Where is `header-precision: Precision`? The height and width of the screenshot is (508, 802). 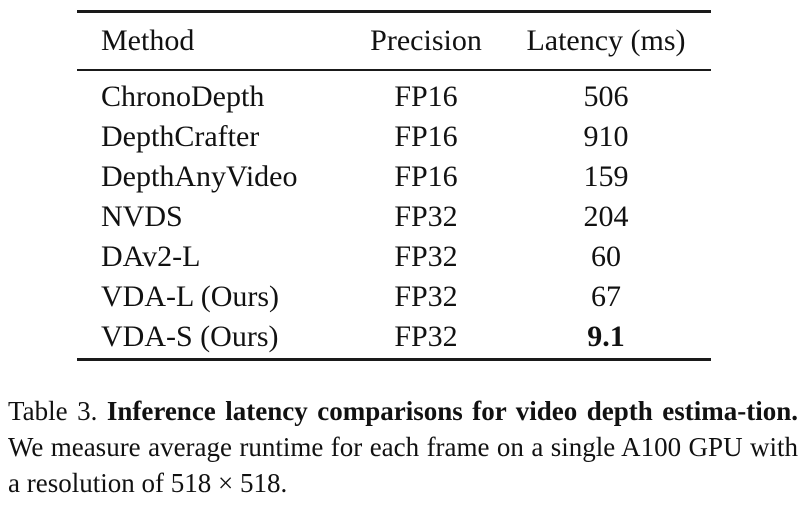
header-precision: Precision is located at coordinates (426, 40).